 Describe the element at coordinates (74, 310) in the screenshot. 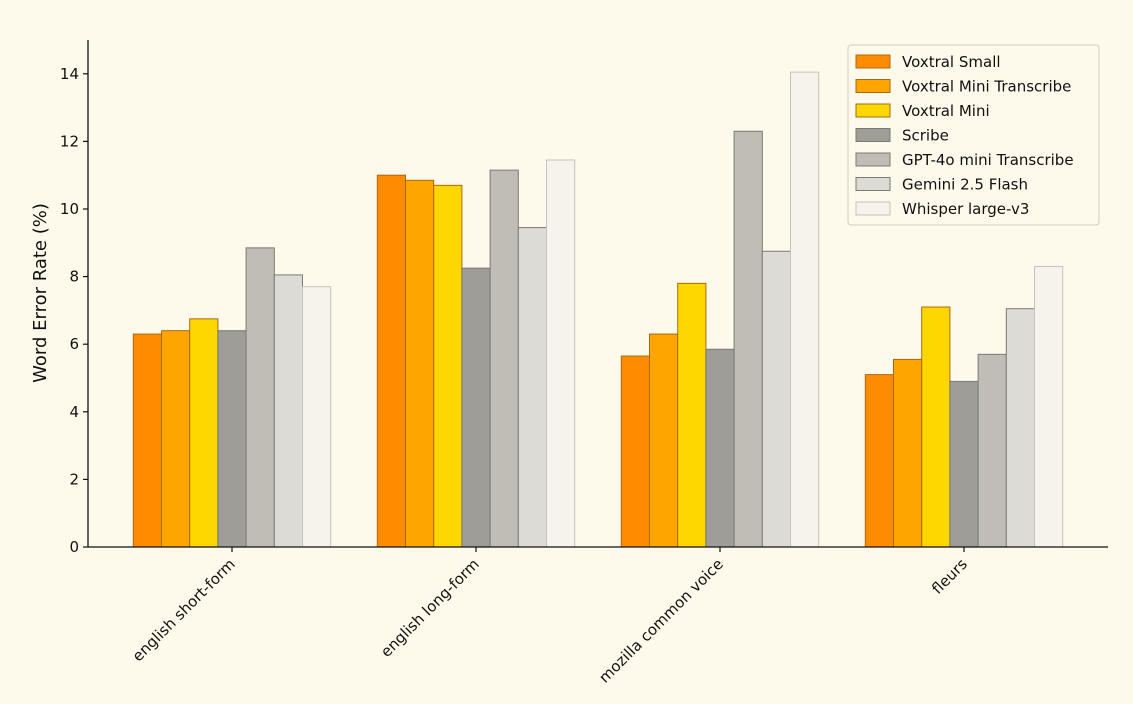

I see `y-ticks-group: 0 2 4 6 8 10 12 14` at that location.